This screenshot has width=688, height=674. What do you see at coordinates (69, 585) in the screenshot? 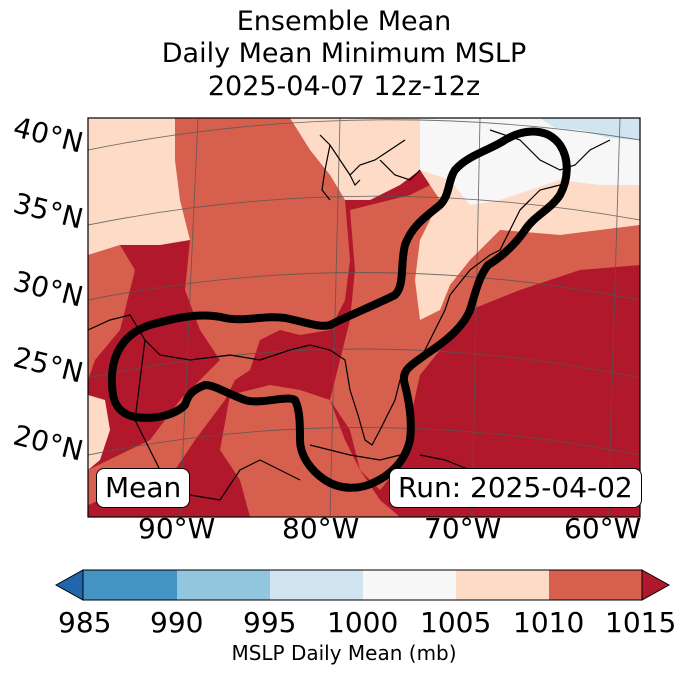
I see `colorbar-under-arrow` at bounding box center [69, 585].